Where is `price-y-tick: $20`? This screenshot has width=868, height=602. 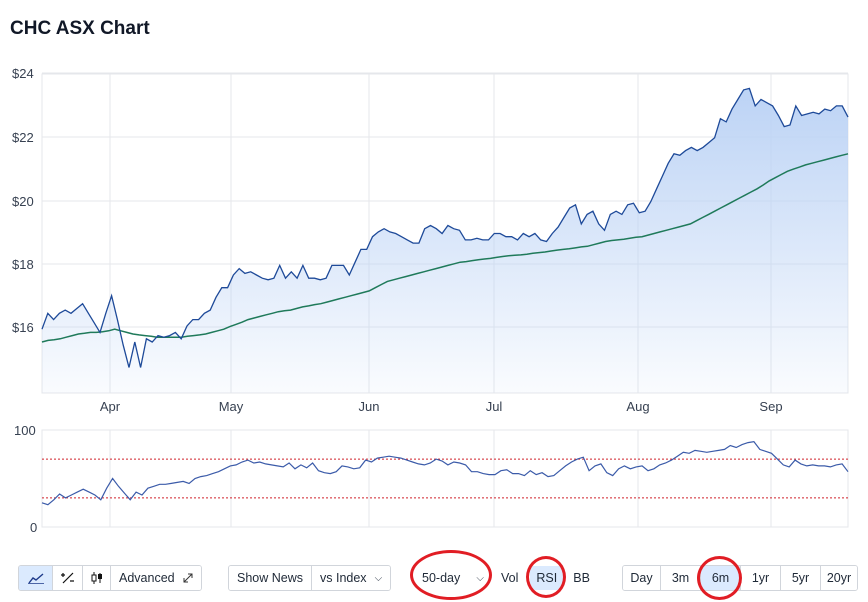
price-y-tick: $20 is located at coordinates (23, 201).